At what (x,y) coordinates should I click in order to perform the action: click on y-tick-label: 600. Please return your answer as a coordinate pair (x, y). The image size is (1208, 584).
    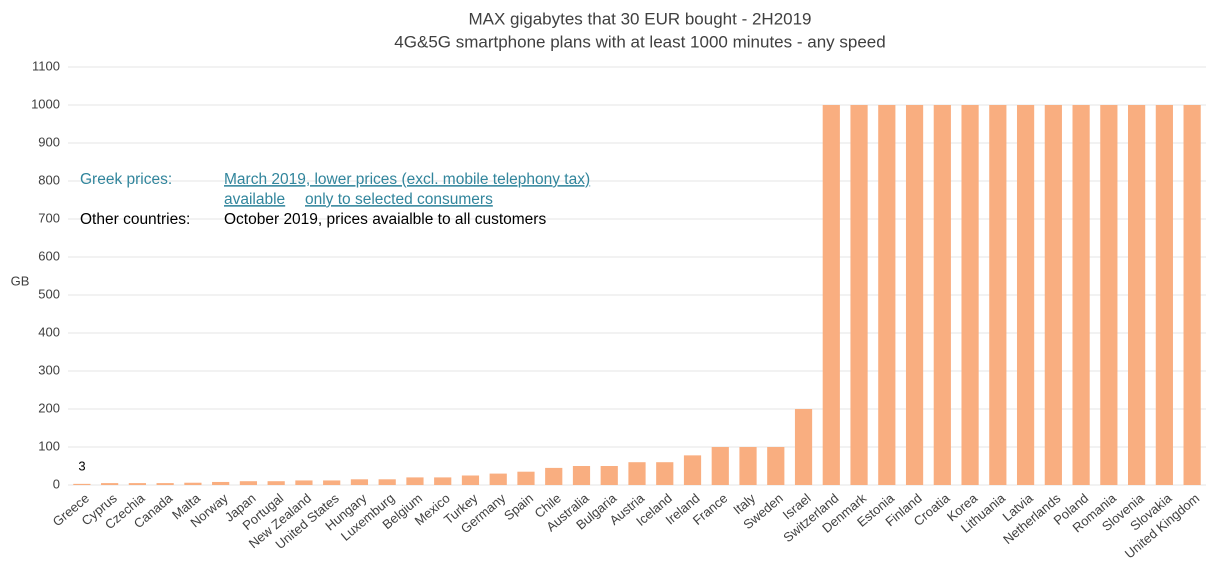
    Looking at the image, I should click on (49, 255).